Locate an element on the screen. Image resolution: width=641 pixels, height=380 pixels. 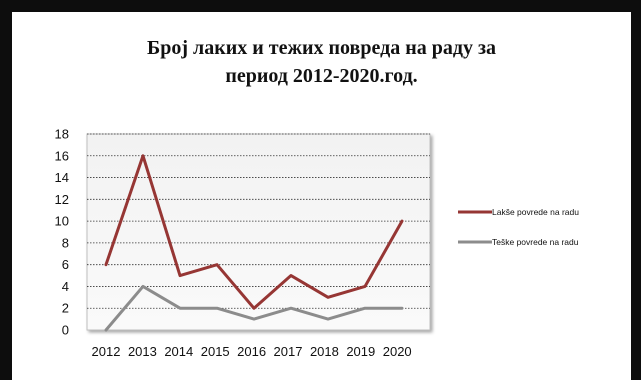
x-tick-label: 2012 is located at coordinates (106, 351).